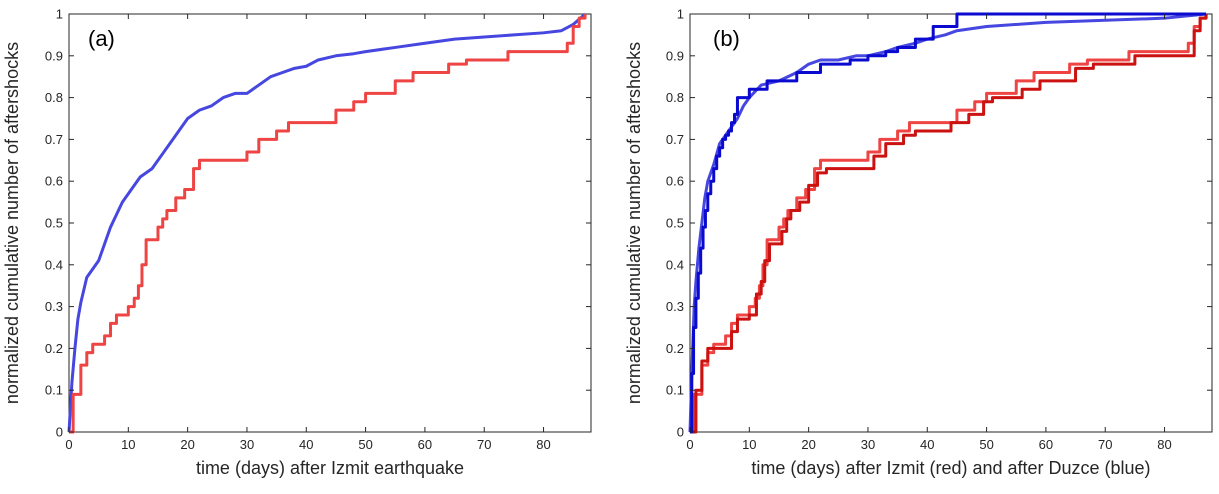 This screenshot has width=1219, height=494. What do you see at coordinates (101, 38) in the screenshot?
I see `panel-a-label: (a)` at bounding box center [101, 38].